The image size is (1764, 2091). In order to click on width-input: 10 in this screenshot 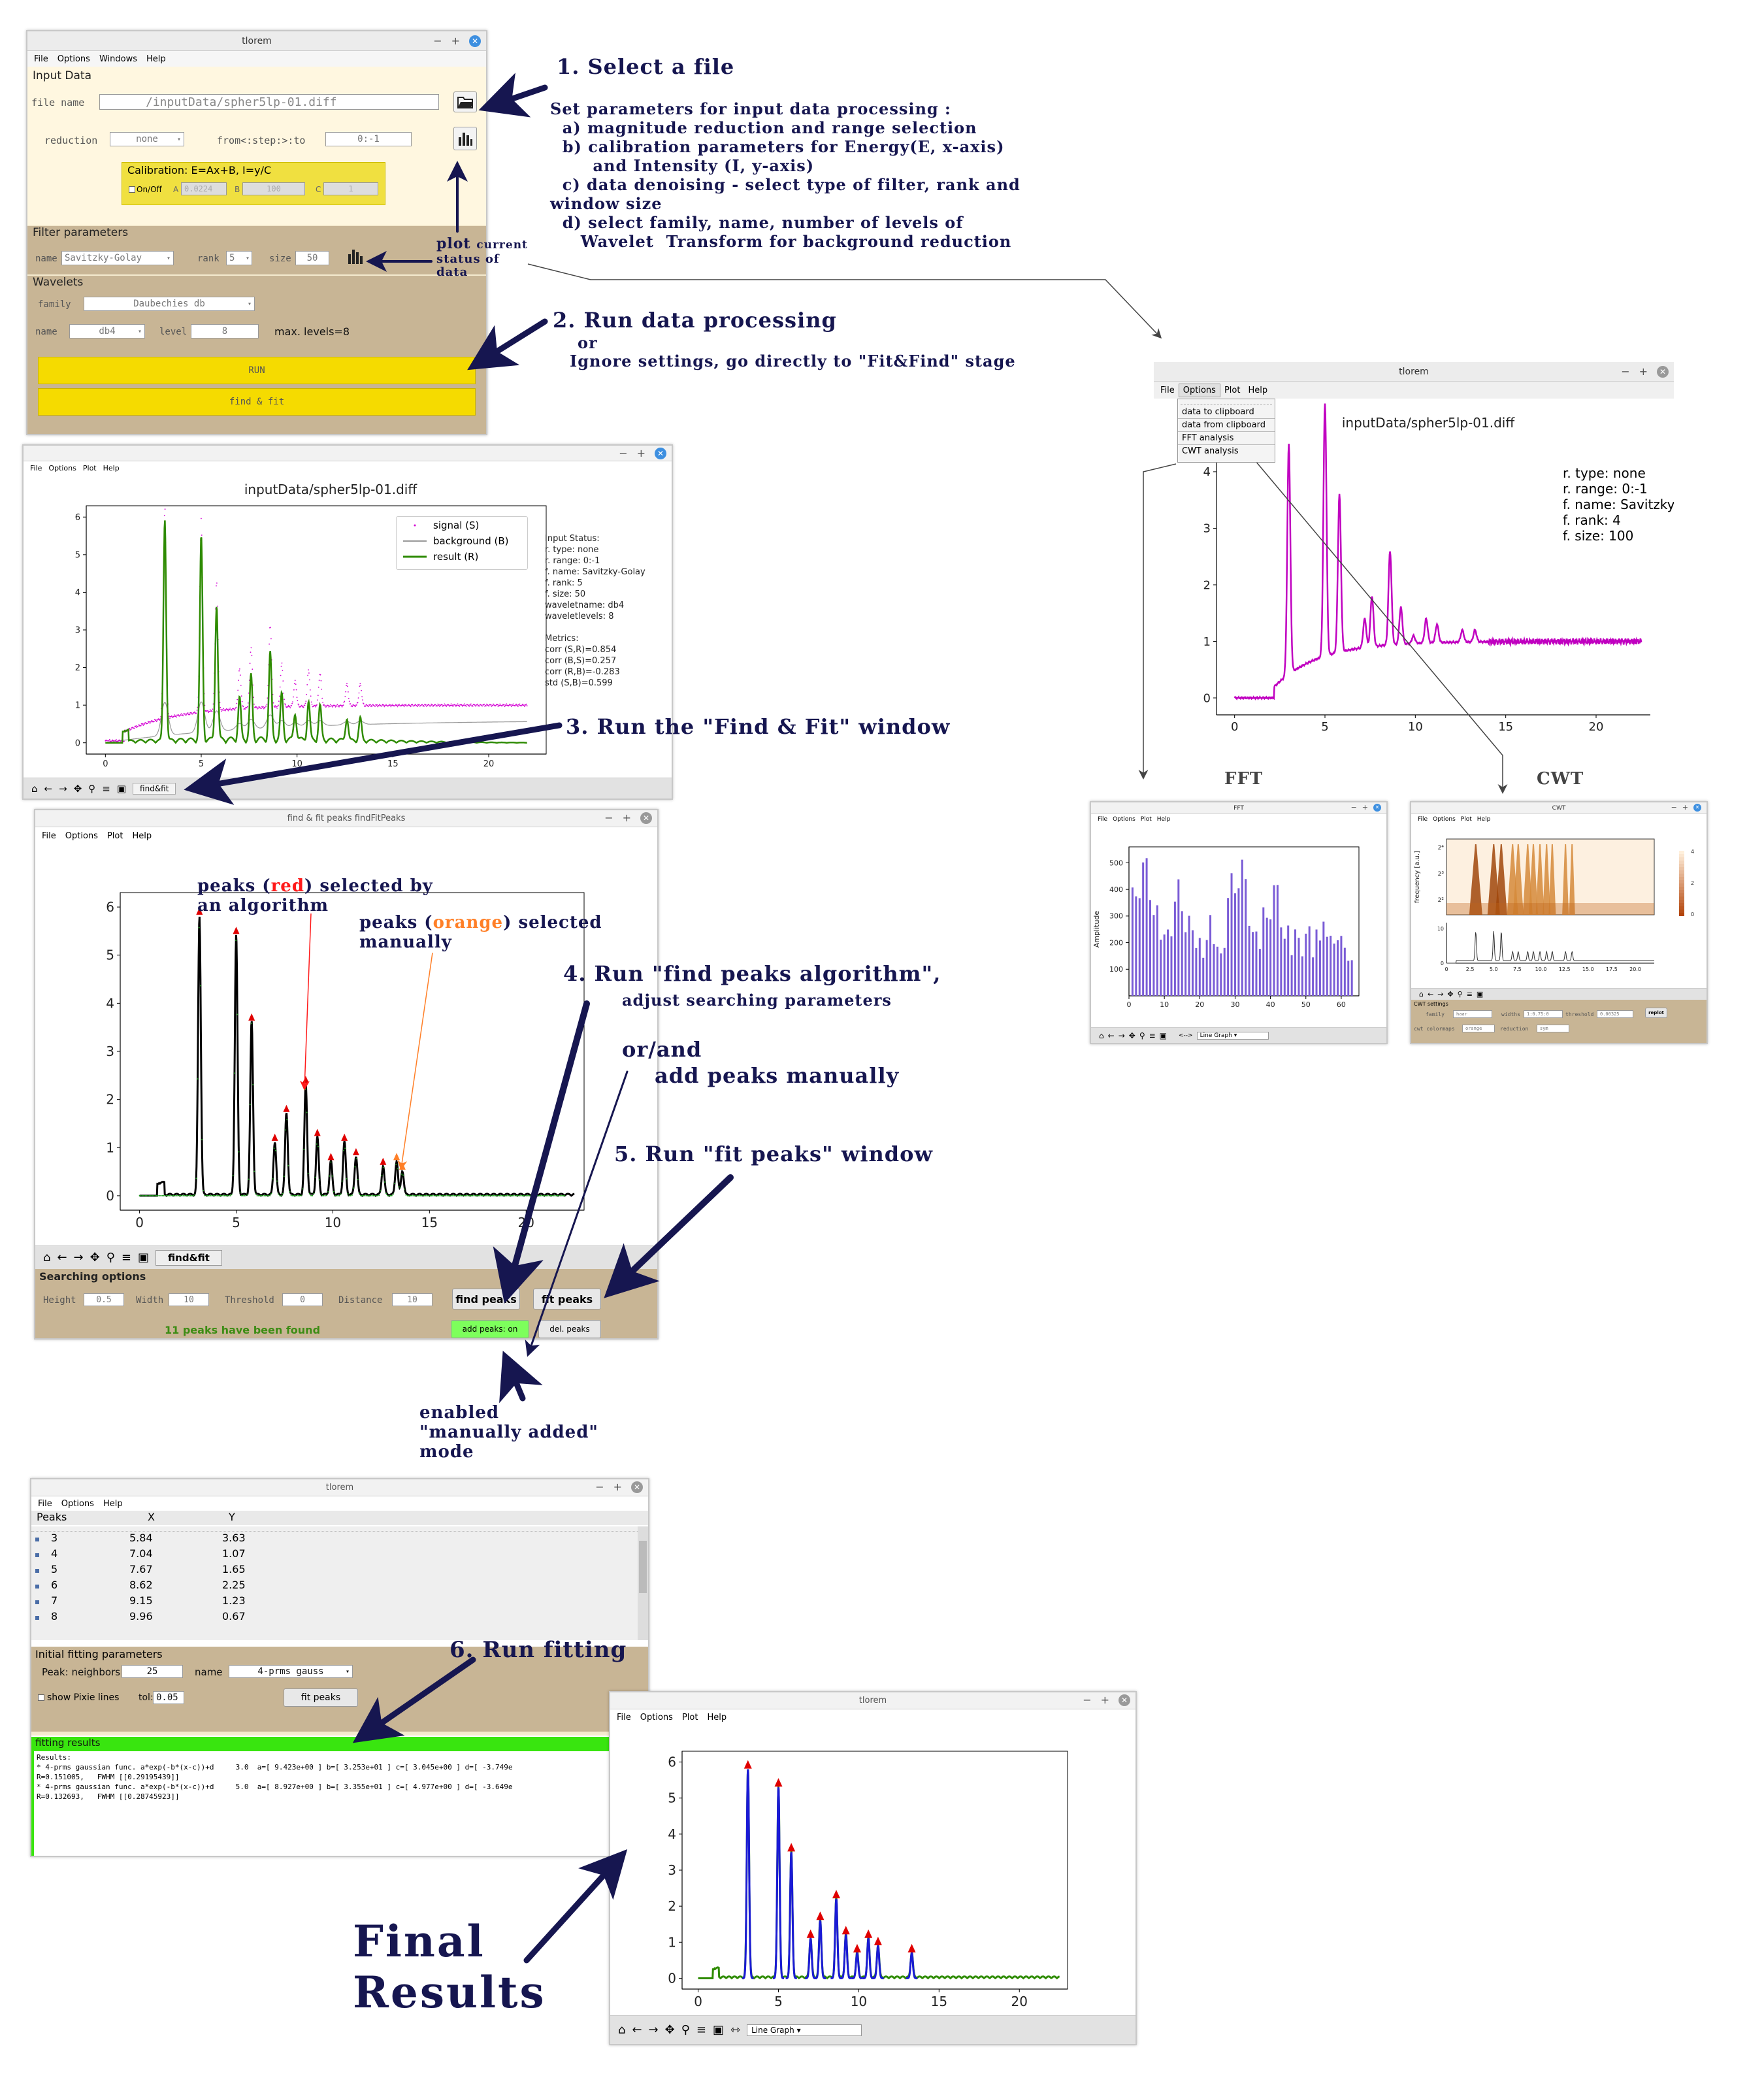, I will do `click(189, 1299)`.